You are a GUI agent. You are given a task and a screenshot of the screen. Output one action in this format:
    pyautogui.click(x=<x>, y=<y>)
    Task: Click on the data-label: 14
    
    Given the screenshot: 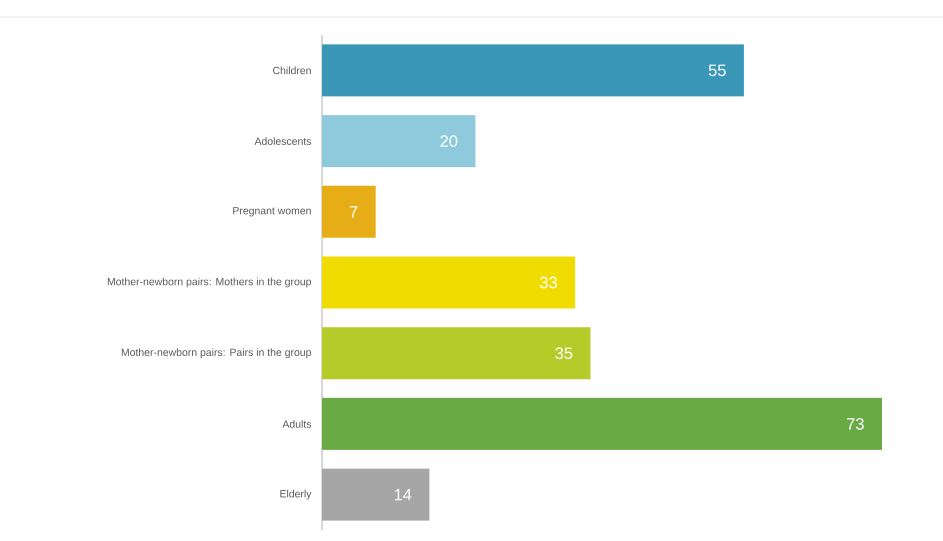 What is the action you would take?
    pyautogui.click(x=403, y=494)
    